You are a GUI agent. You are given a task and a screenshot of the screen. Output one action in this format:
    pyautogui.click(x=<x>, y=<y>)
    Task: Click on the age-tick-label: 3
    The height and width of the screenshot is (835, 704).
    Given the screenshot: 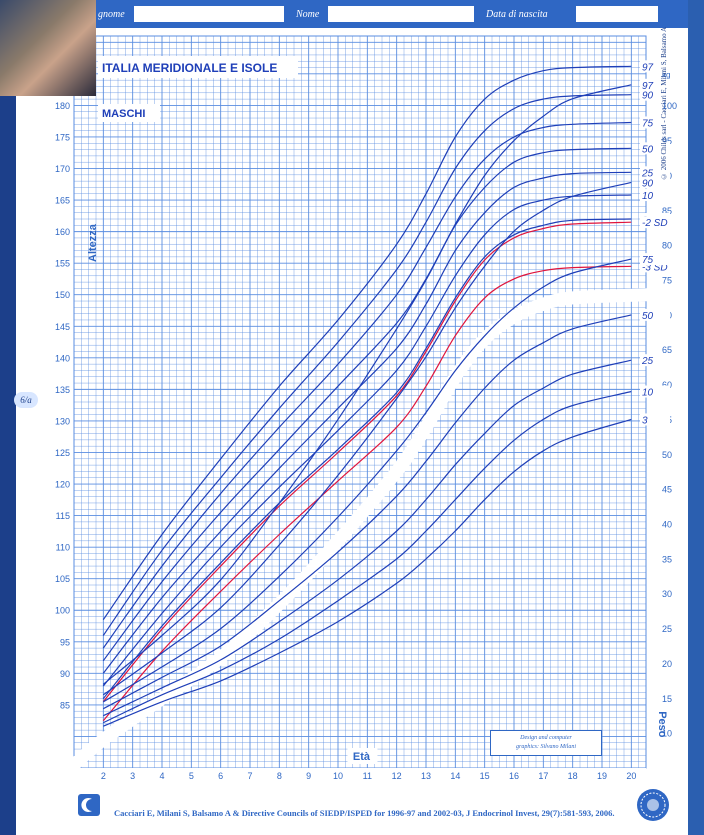 What is the action you would take?
    pyautogui.click(x=132, y=776)
    